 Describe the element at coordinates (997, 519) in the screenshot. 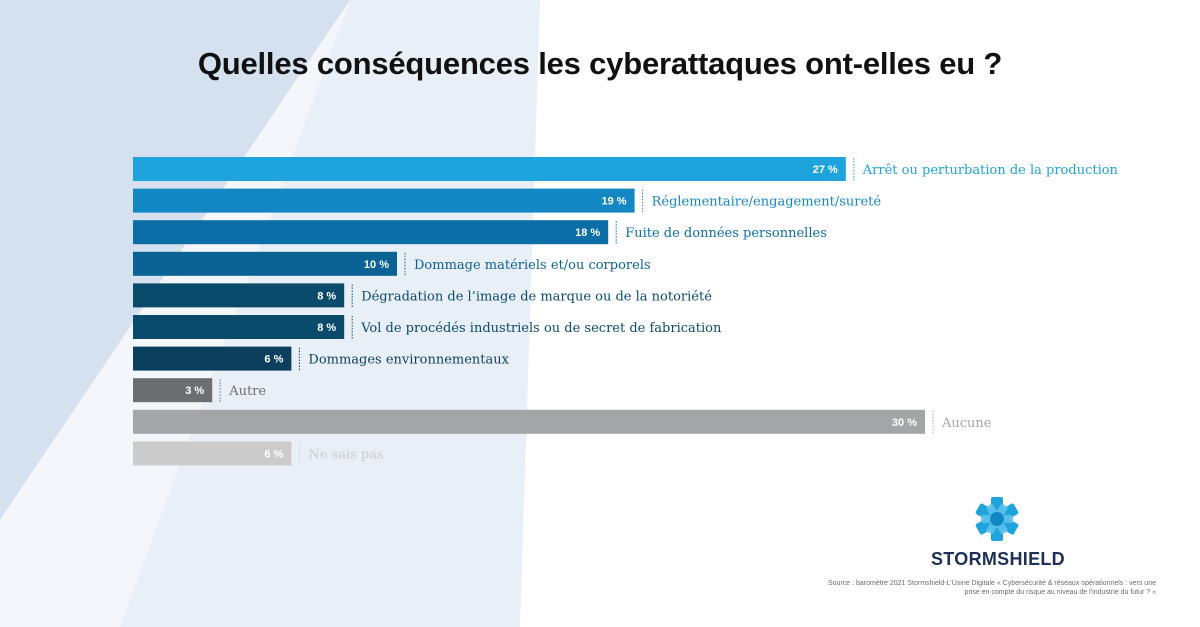

I see `stormshield-star-icon` at that location.